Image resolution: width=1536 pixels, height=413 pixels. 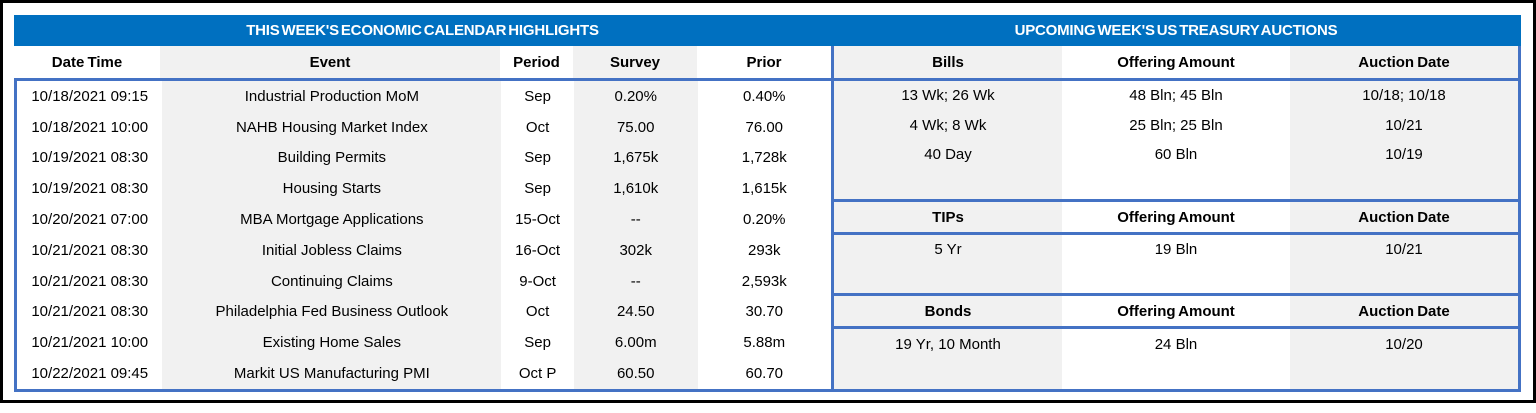 What do you see at coordinates (87, 62) in the screenshot?
I see `column-header-date-time: Date Time` at bounding box center [87, 62].